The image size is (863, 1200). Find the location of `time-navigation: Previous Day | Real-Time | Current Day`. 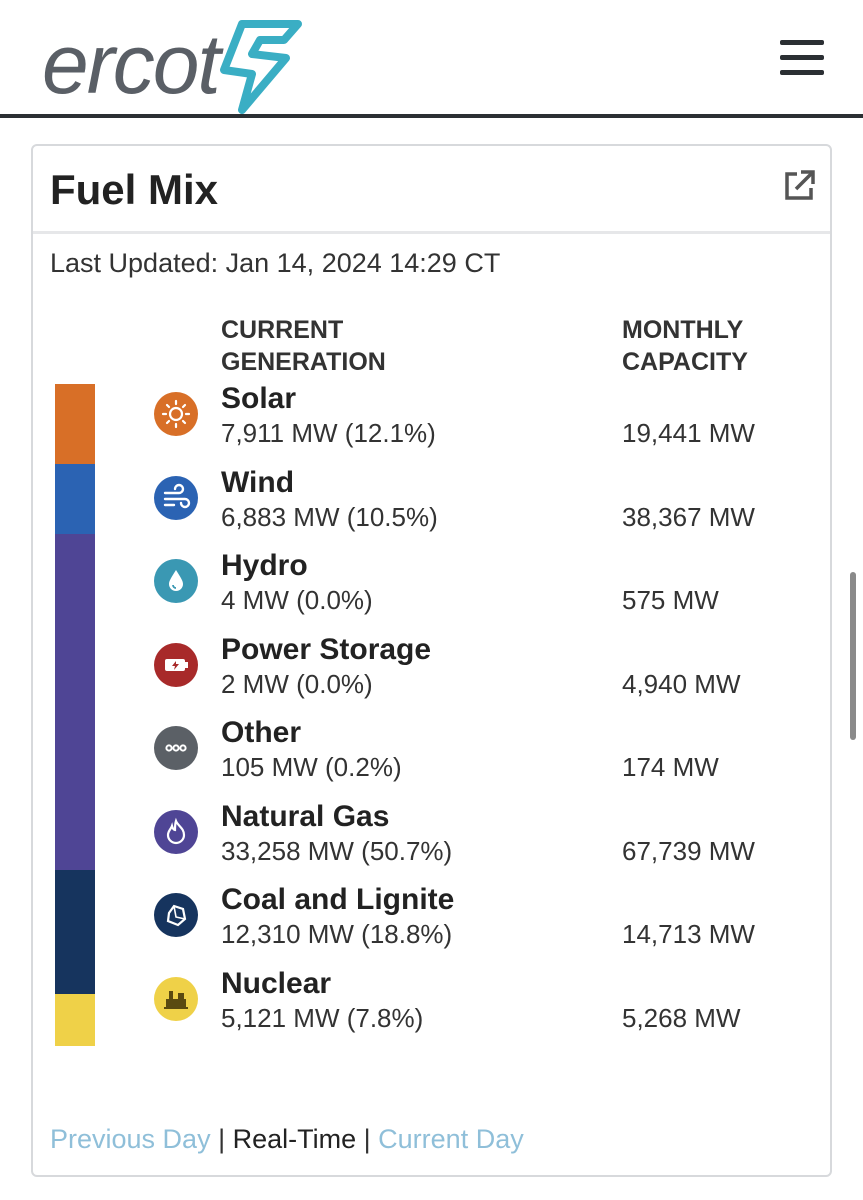

time-navigation: Previous Day | Real-Time | Current Day is located at coordinates (287, 1139).